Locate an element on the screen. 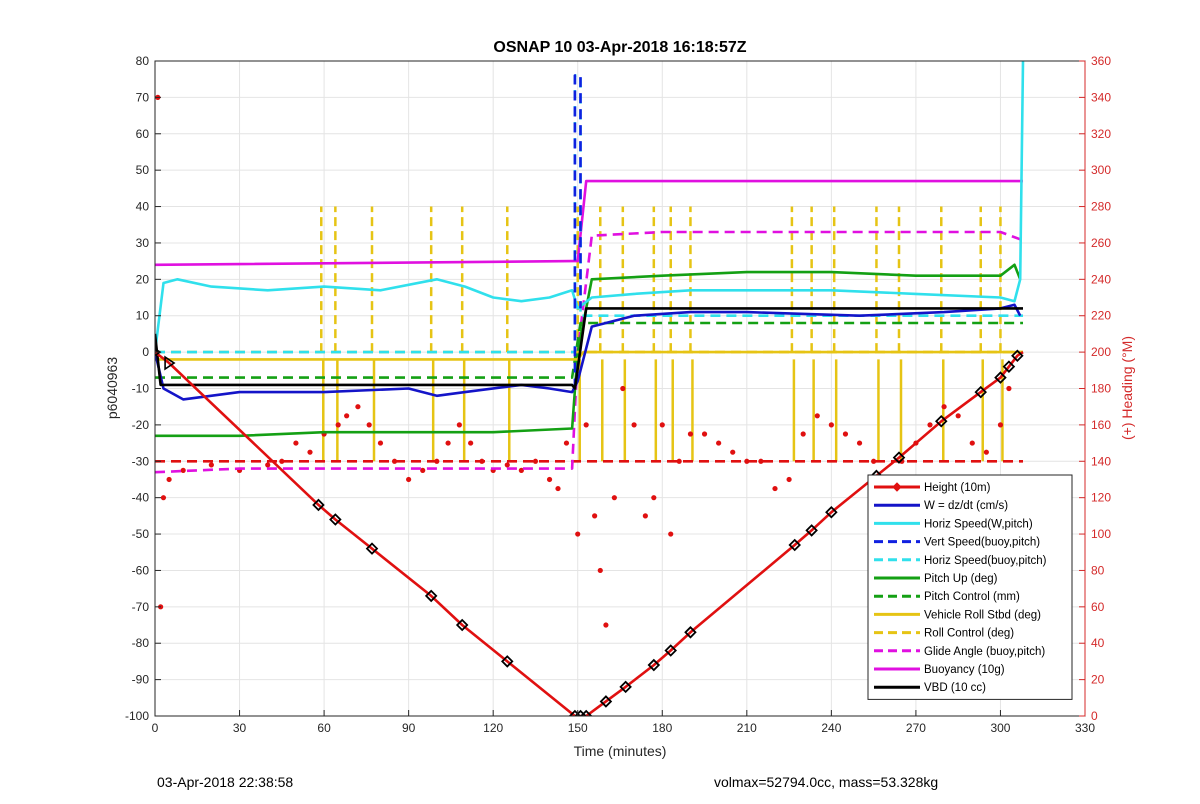 This screenshot has height=804, width=1200. y-tick-label: -90 is located at coordinates (141, 680).